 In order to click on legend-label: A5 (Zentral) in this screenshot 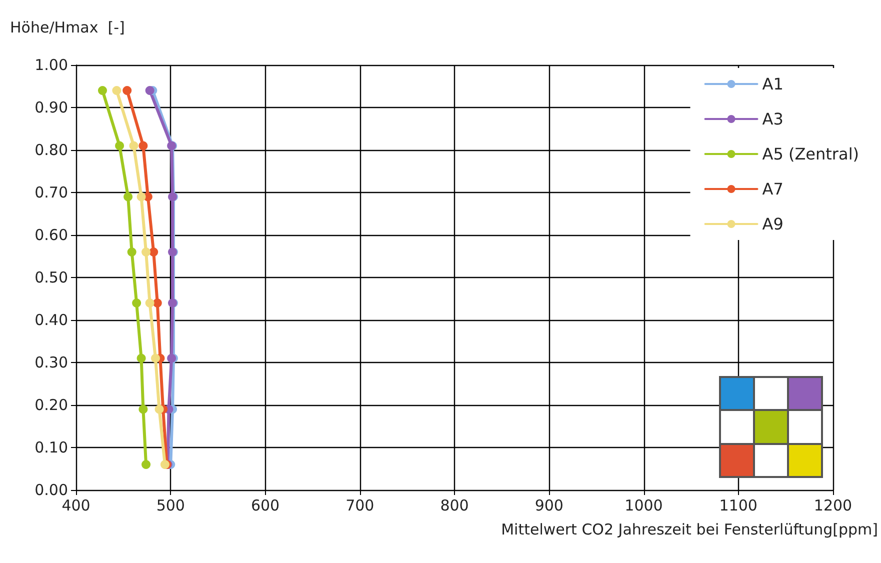, I will do `click(811, 154)`.